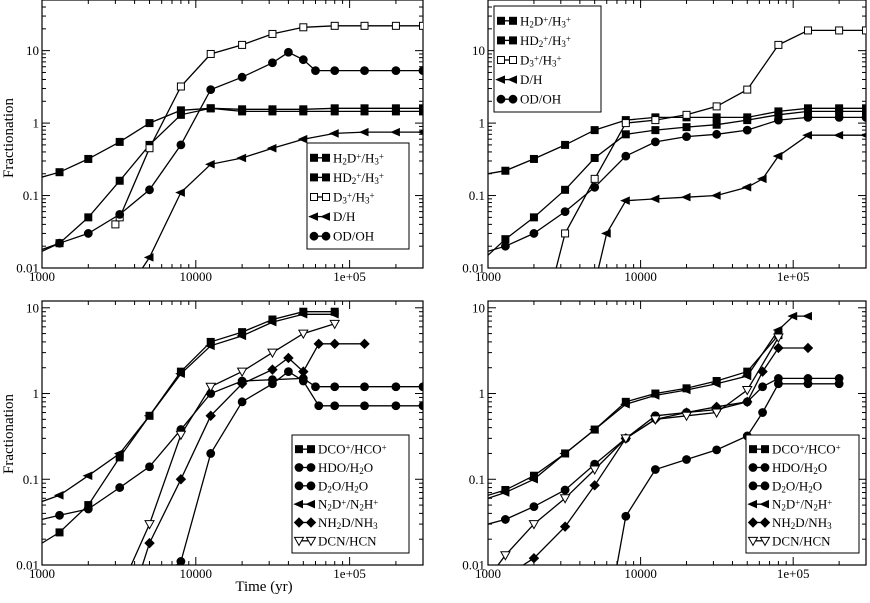 This screenshot has height=603, width=870. What do you see at coordinates (806, 449) in the screenshot?
I see `legend-label: DCO+/HCO+` at bounding box center [806, 449].